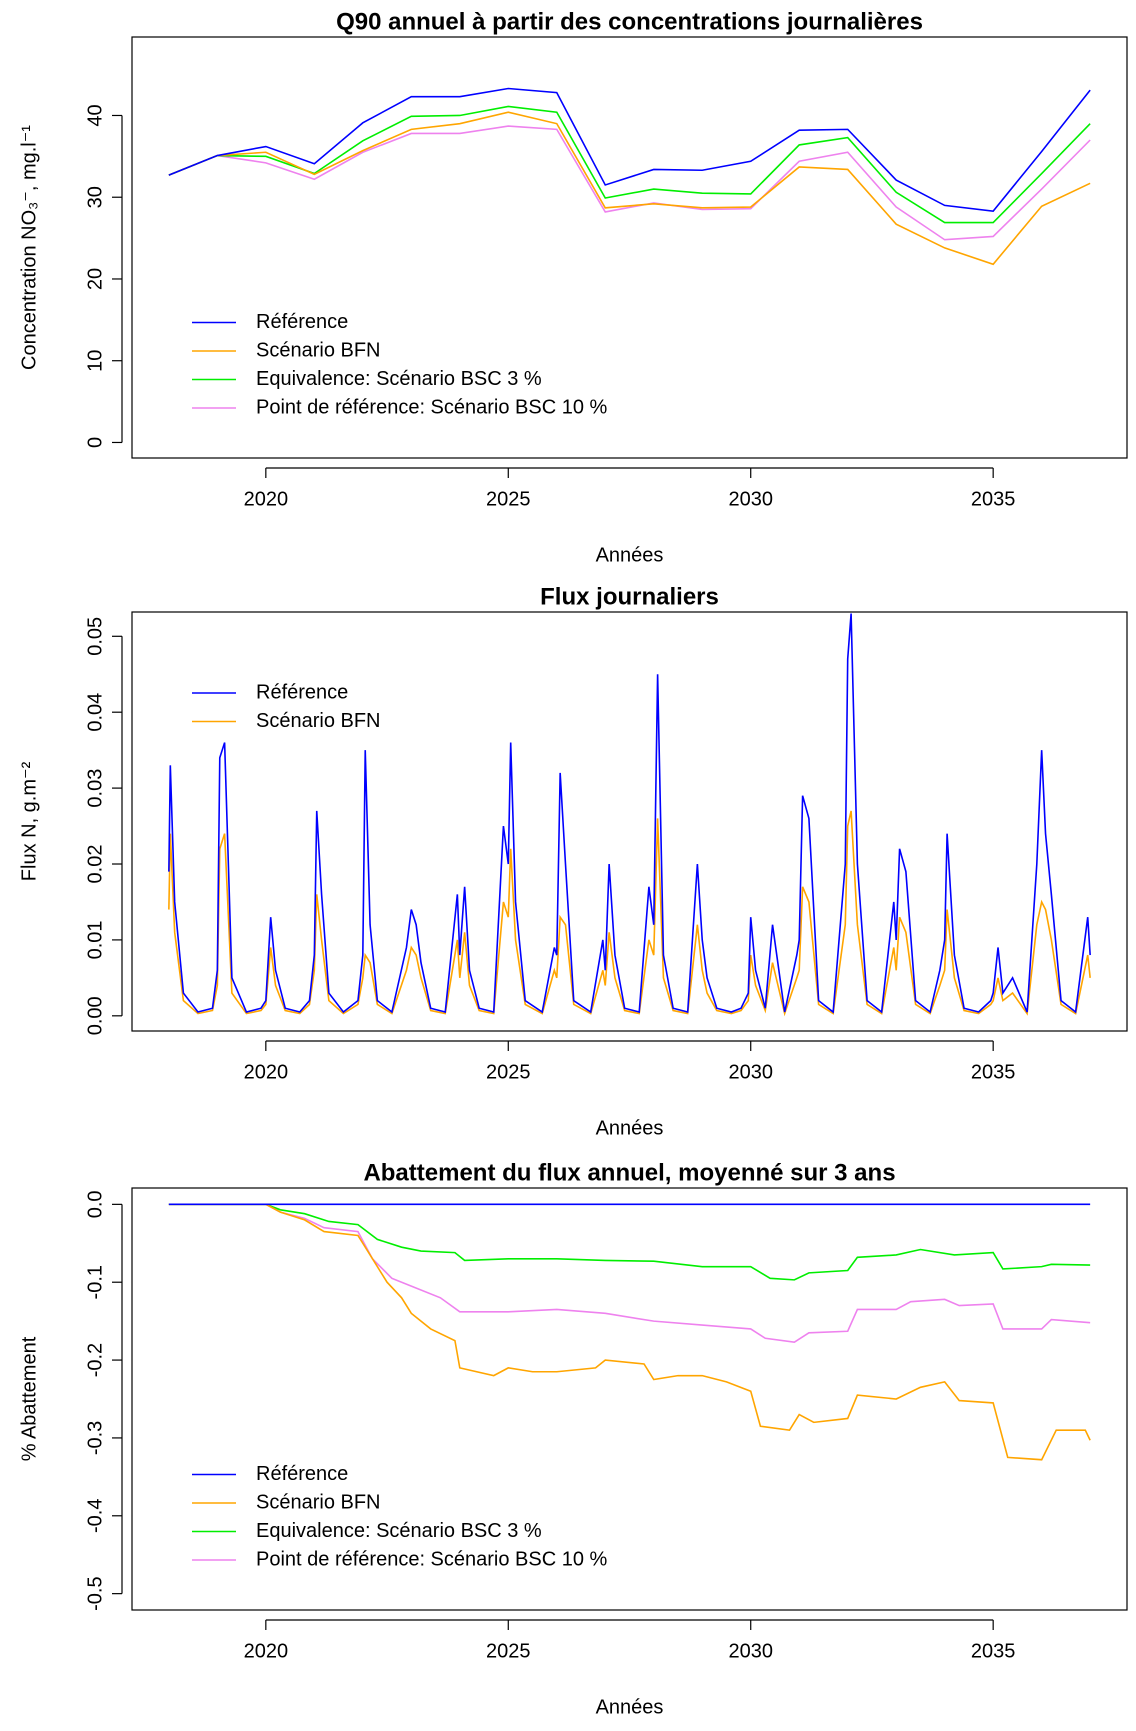 This screenshot has width=1136, height=1731. I want to click on y-tick-label: 0.04, so click(95, 712).